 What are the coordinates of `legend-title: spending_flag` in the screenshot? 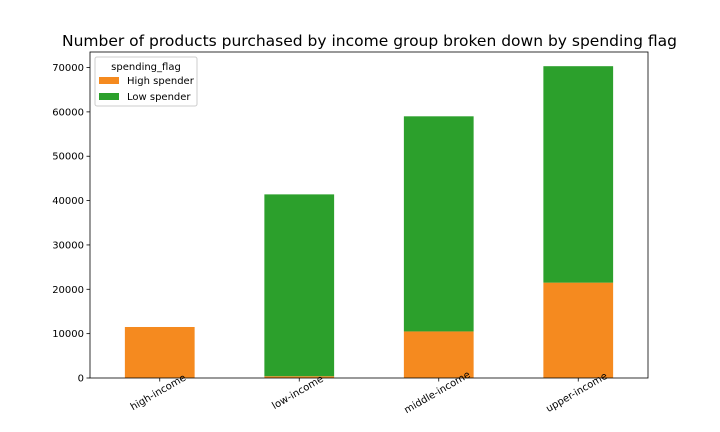 It's located at (146, 67).